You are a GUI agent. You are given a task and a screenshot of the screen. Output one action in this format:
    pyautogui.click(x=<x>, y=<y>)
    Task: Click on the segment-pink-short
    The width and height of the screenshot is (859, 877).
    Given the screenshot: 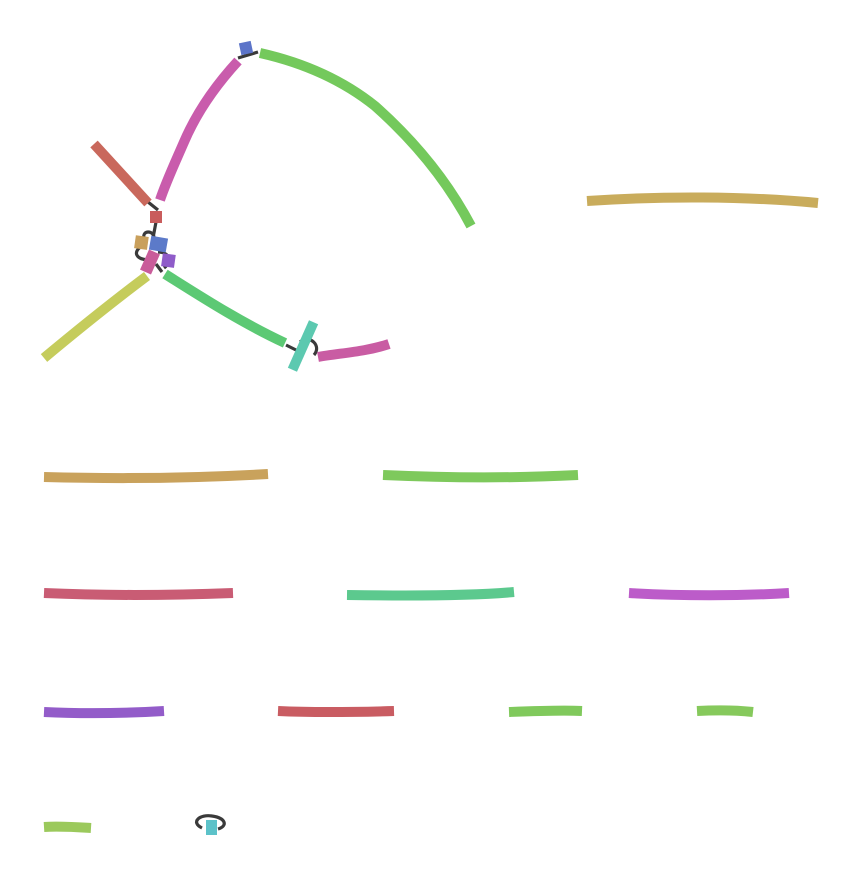 What is the action you would take?
    pyautogui.click(x=354, y=350)
    